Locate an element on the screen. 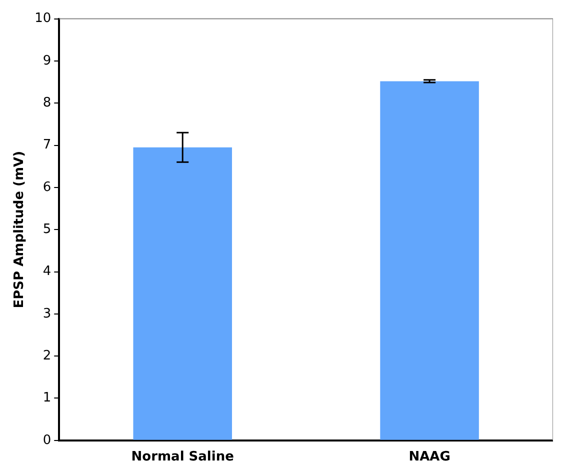 This screenshot has height=476, width=561. y-tick-label: 8 is located at coordinates (47, 102).